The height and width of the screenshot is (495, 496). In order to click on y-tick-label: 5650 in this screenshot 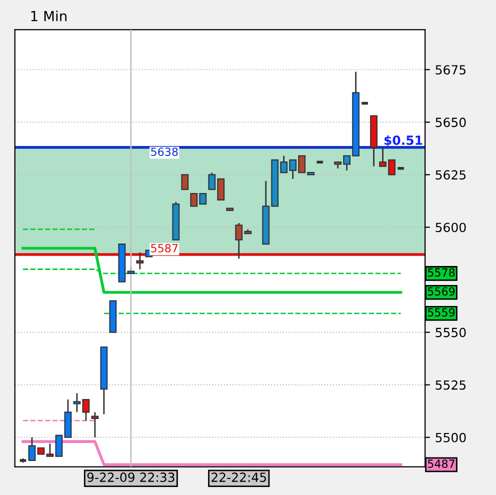, I will do `click(451, 123)`.